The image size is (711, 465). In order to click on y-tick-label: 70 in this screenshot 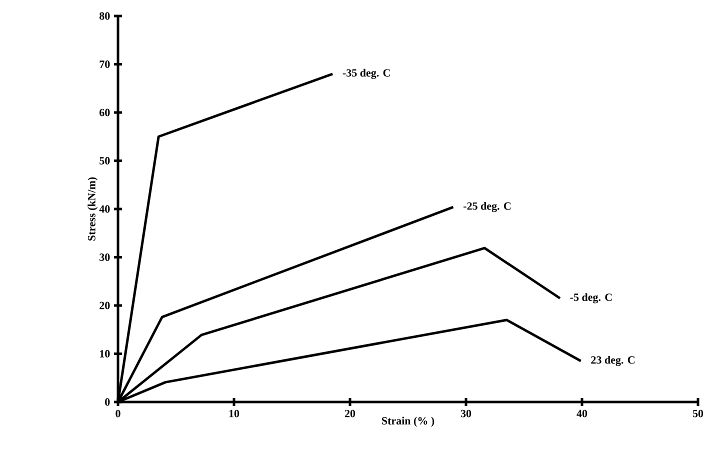, I will do `click(105, 64)`.